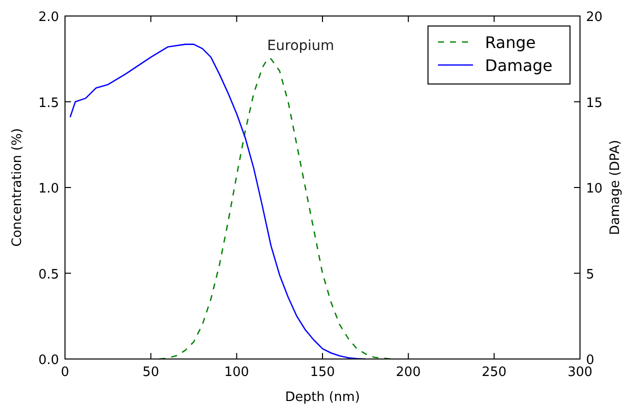 The height and width of the screenshot is (409, 626). What do you see at coordinates (48, 189) in the screenshot?
I see `y-tick-label: 1.0` at bounding box center [48, 189].